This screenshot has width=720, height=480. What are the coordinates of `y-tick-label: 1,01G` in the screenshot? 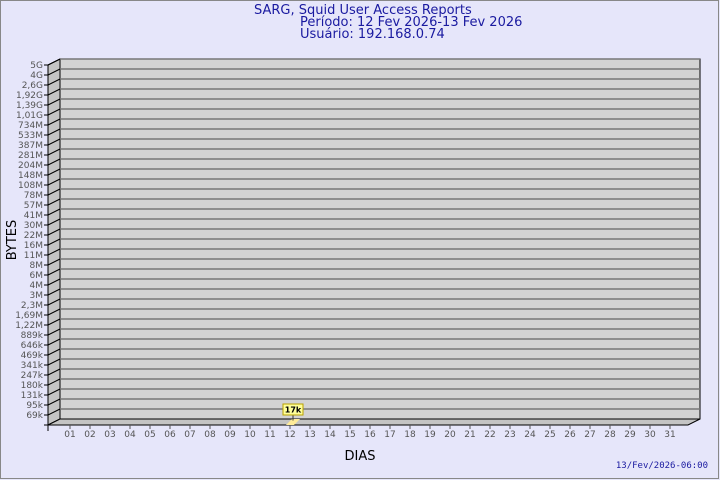 It's located at (29, 116).